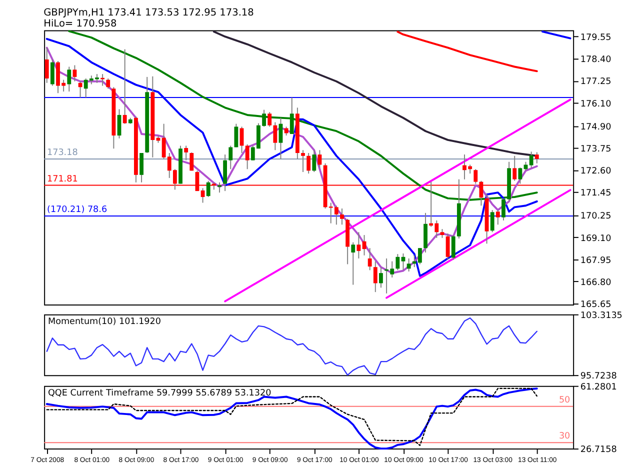 This screenshot has width=625, height=469. Describe the element at coordinates (596, 239) in the screenshot. I see `y-tick-label: 169.10` at that location.